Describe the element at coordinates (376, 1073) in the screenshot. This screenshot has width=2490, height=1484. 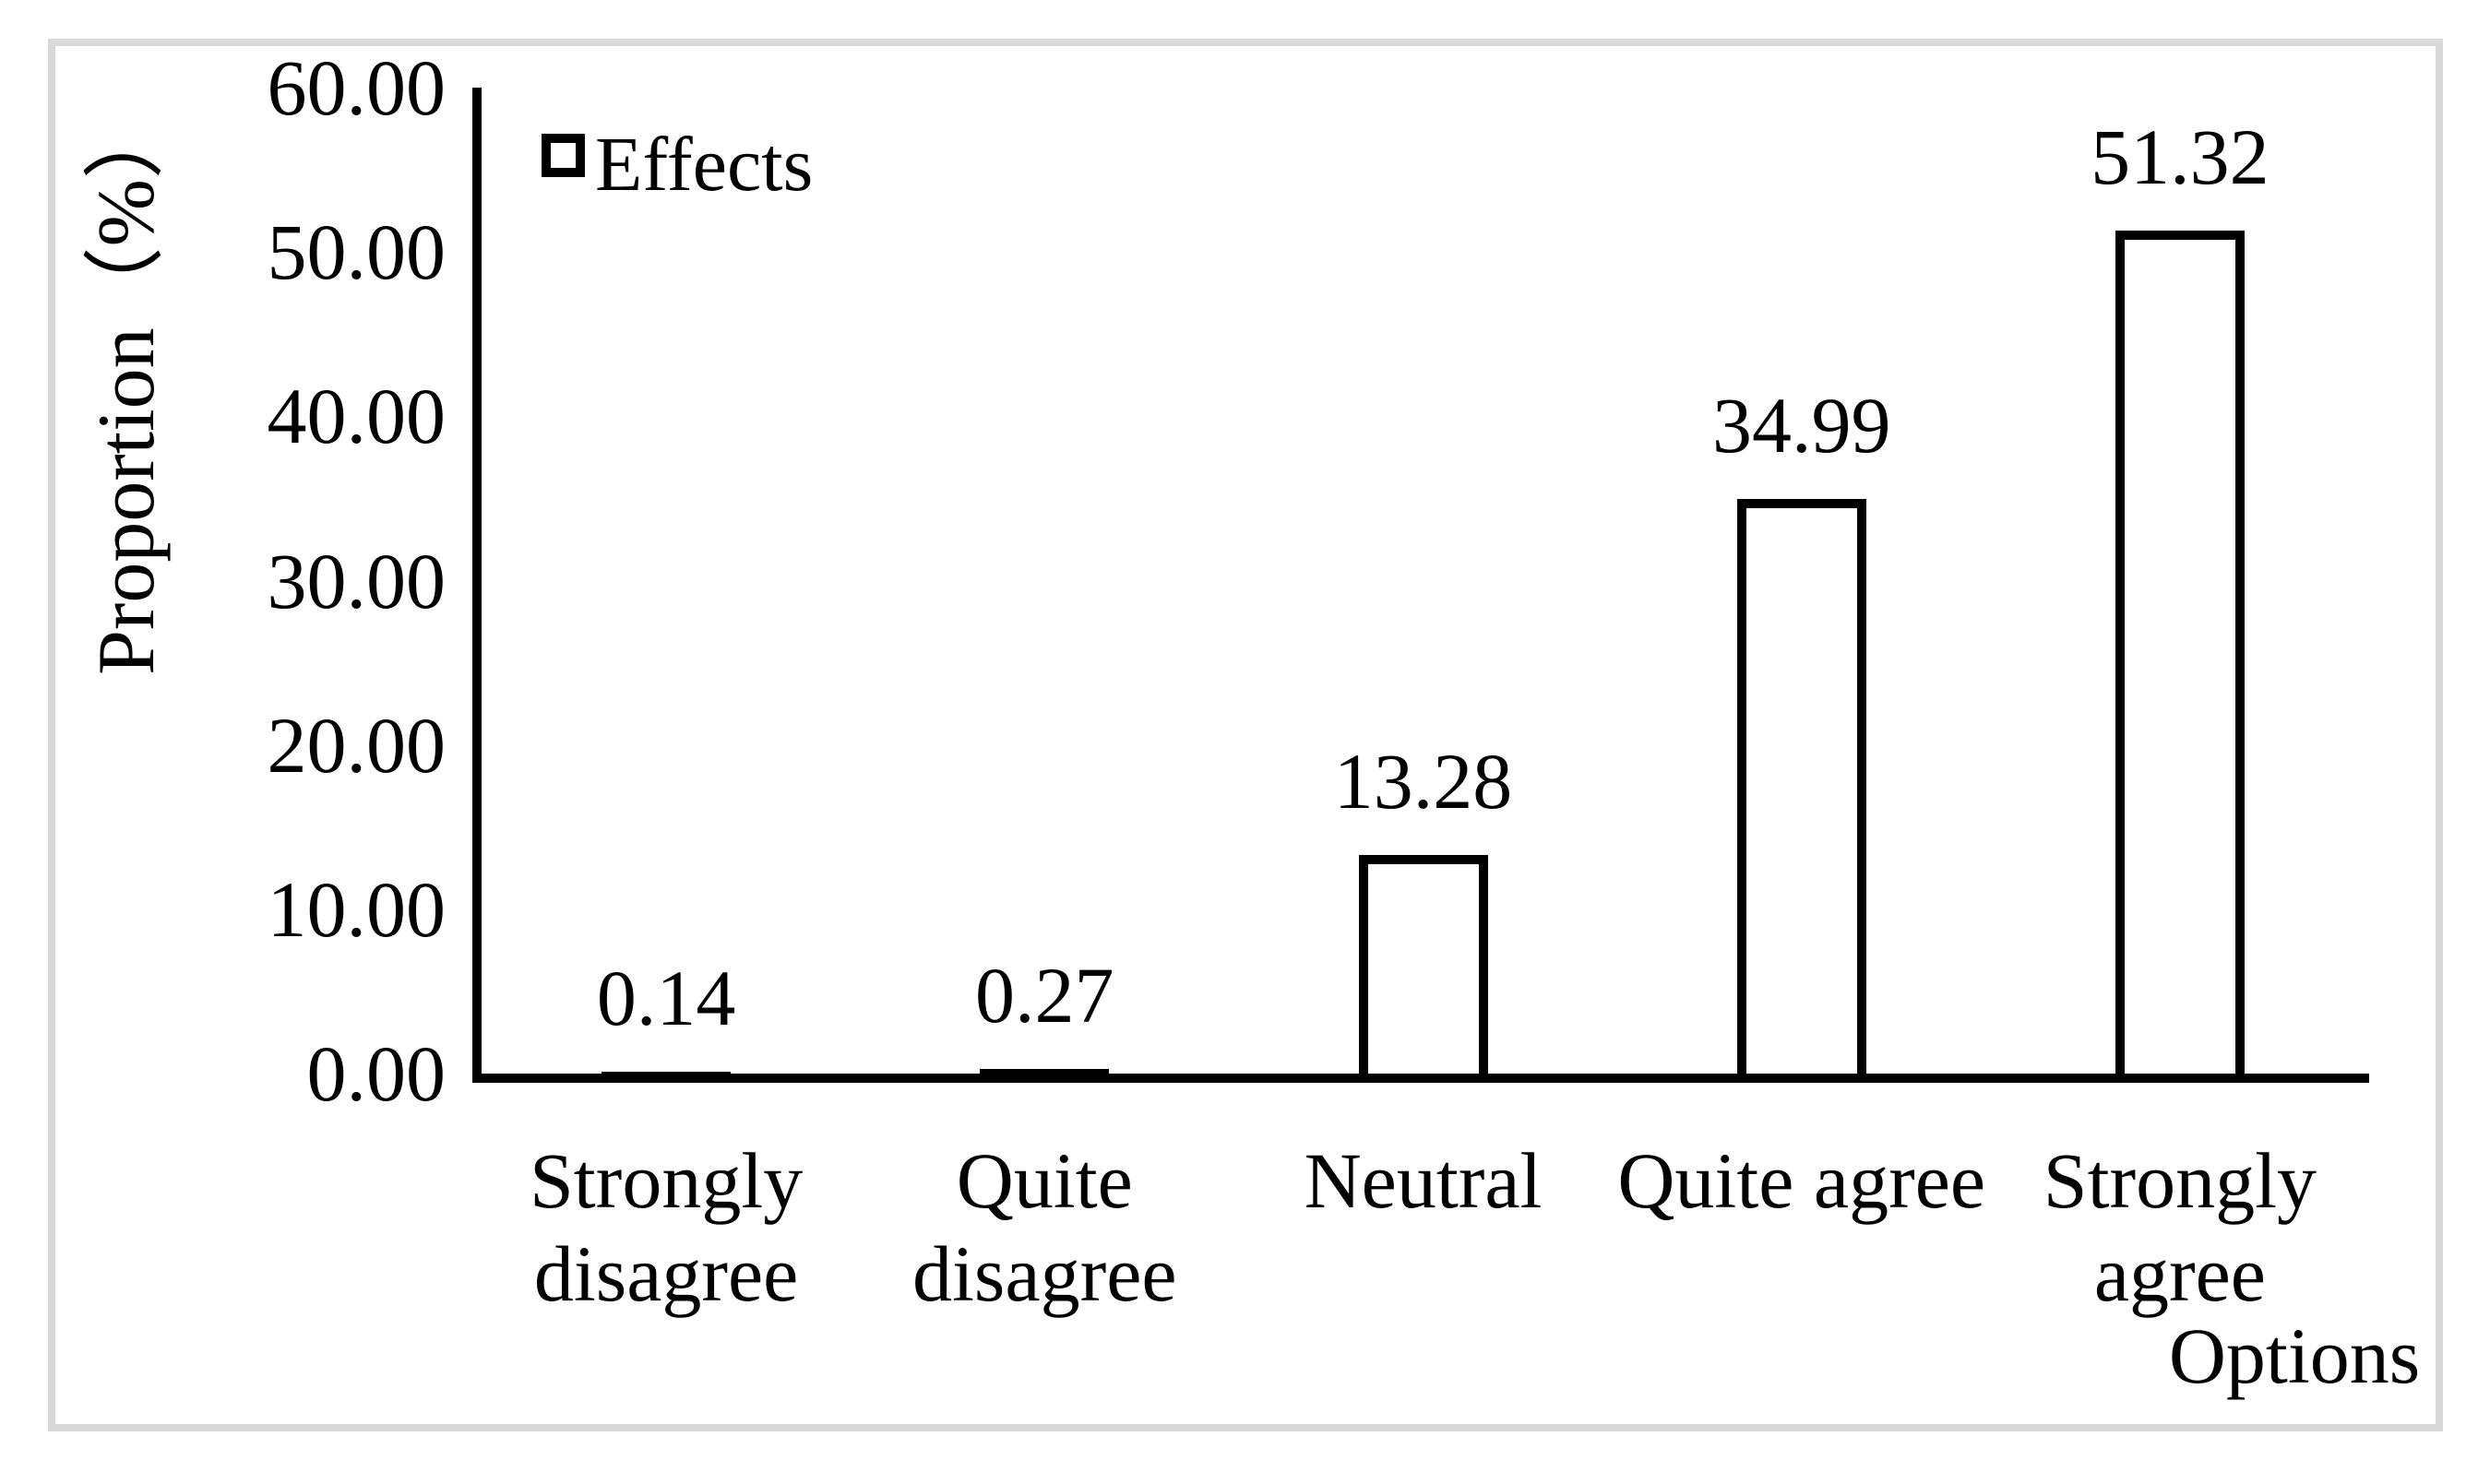
I see `y-tick-label: 0.00` at that location.